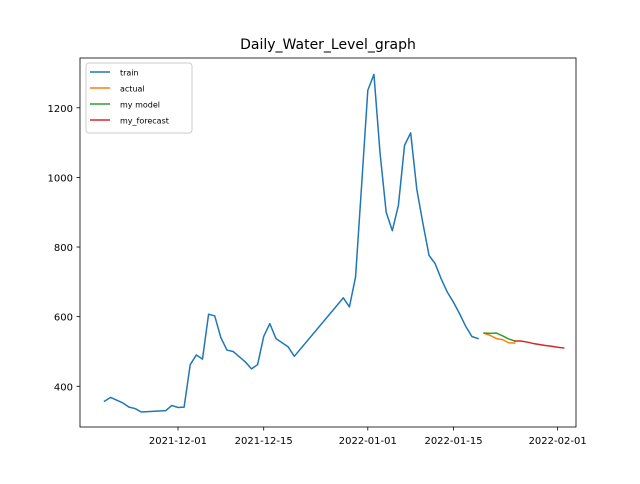 This screenshot has width=640, height=484. Describe the element at coordinates (63, 387) in the screenshot. I see `y-tick-label: 400` at that location.